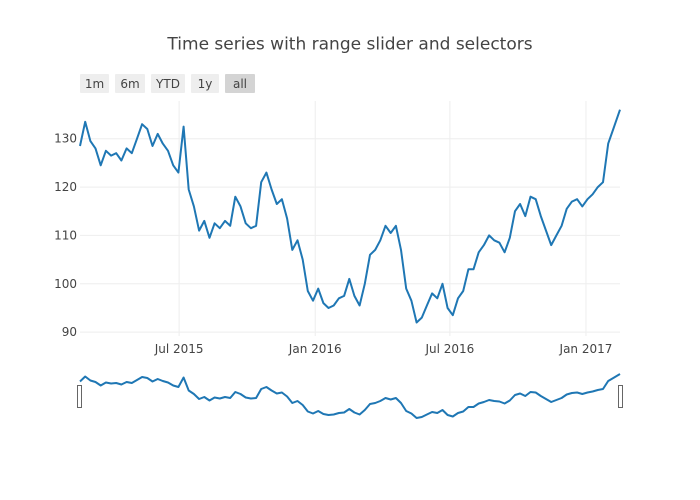  I want to click on range-slider-track, so click(350, 398).